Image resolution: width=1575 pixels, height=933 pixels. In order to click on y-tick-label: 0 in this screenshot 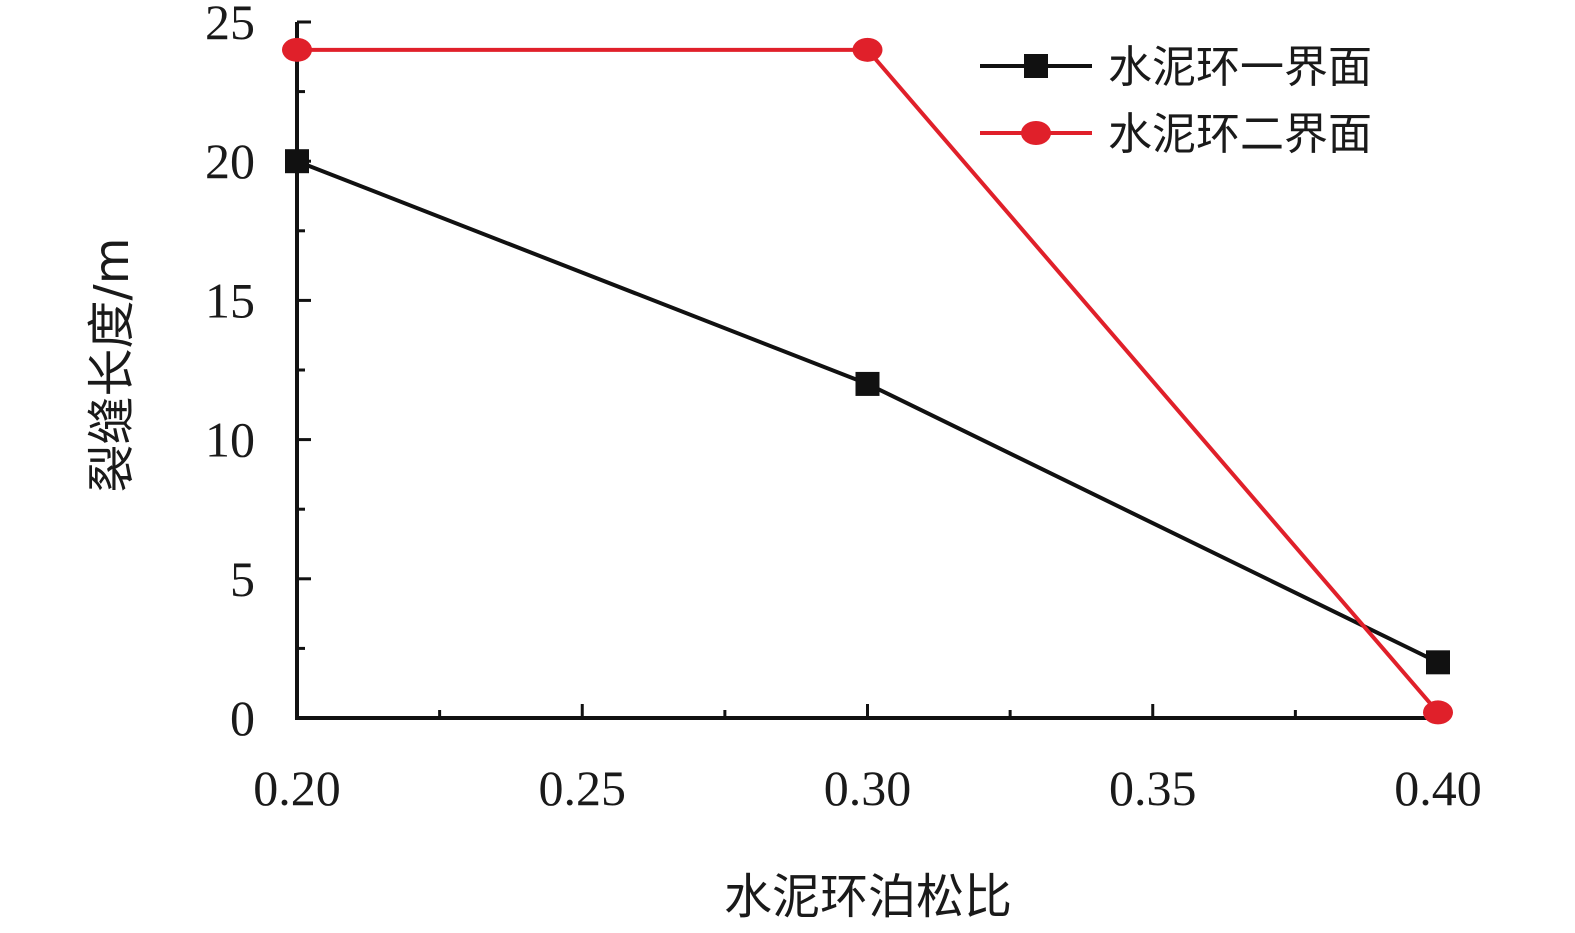, I will do `click(242, 718)`.